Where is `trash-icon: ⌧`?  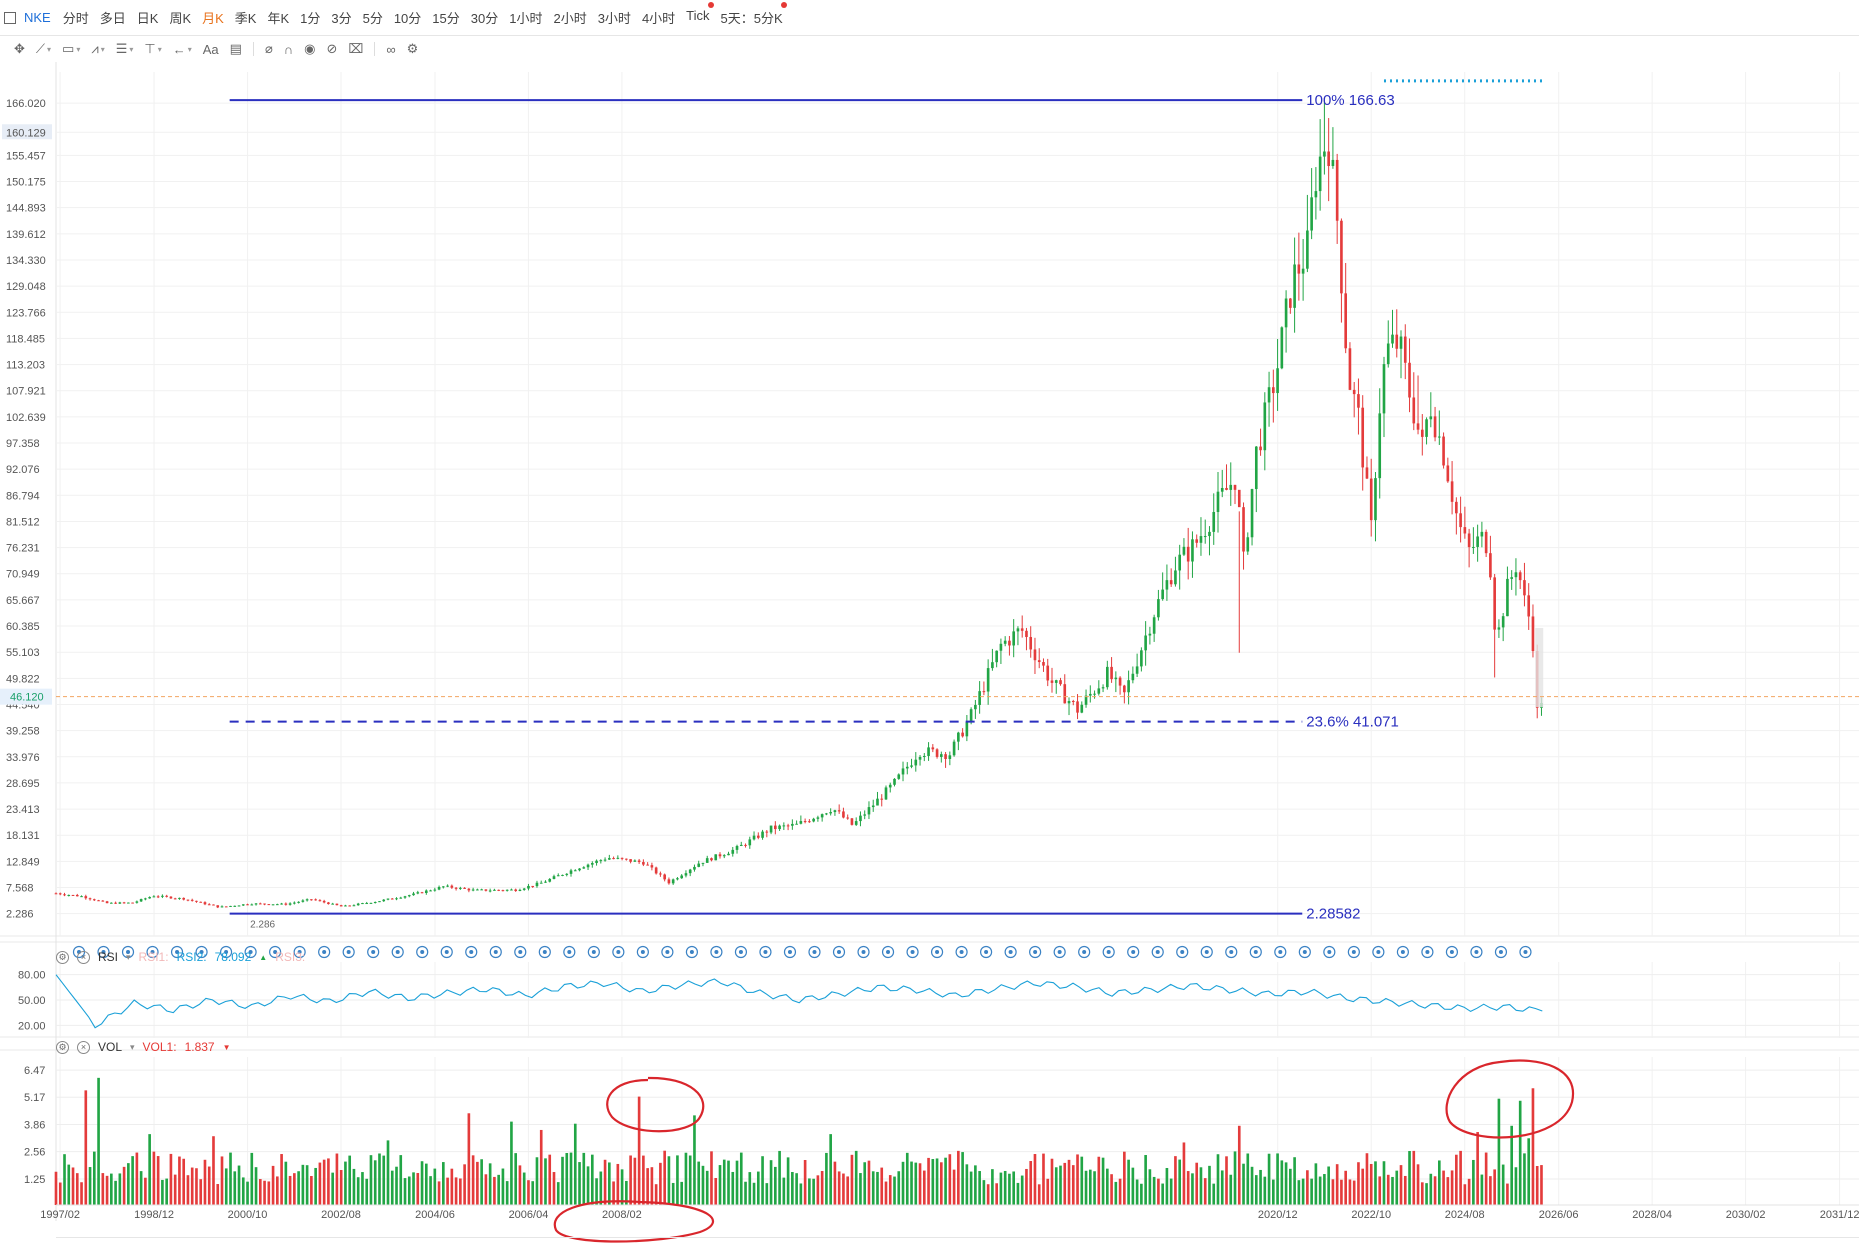 trash-icon: ⌧ is located at coordinates (356, 48).